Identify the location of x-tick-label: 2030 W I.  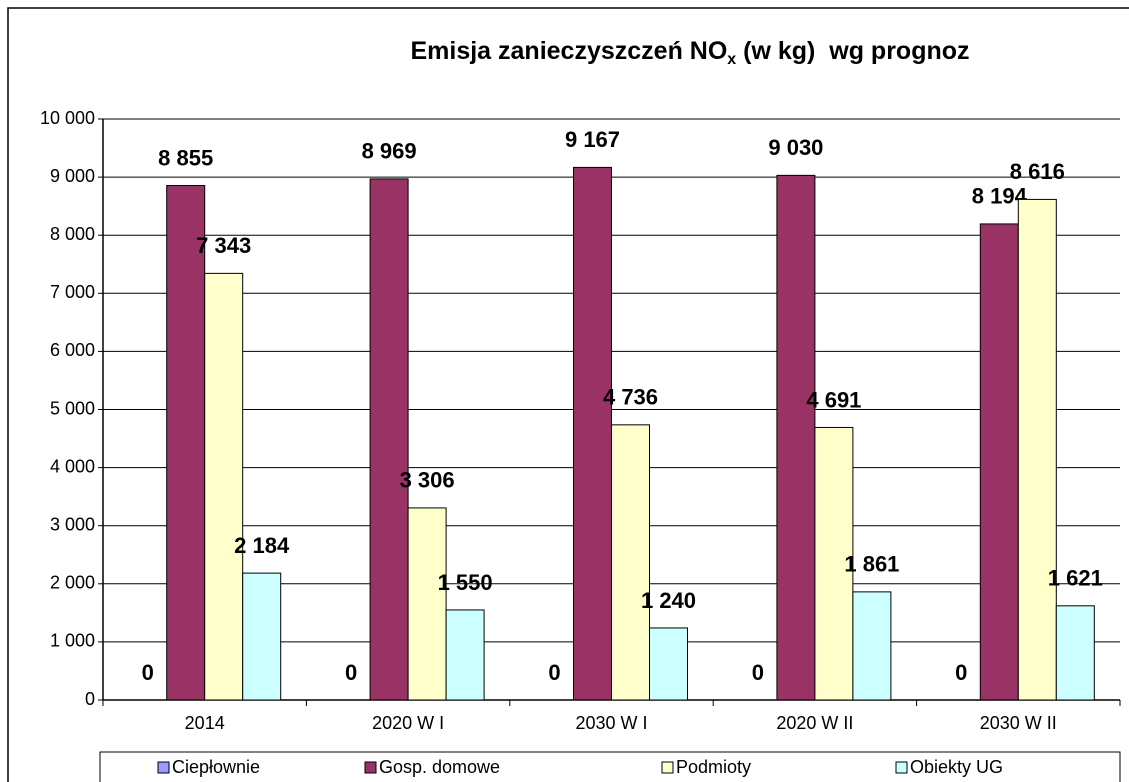
(611, 723).